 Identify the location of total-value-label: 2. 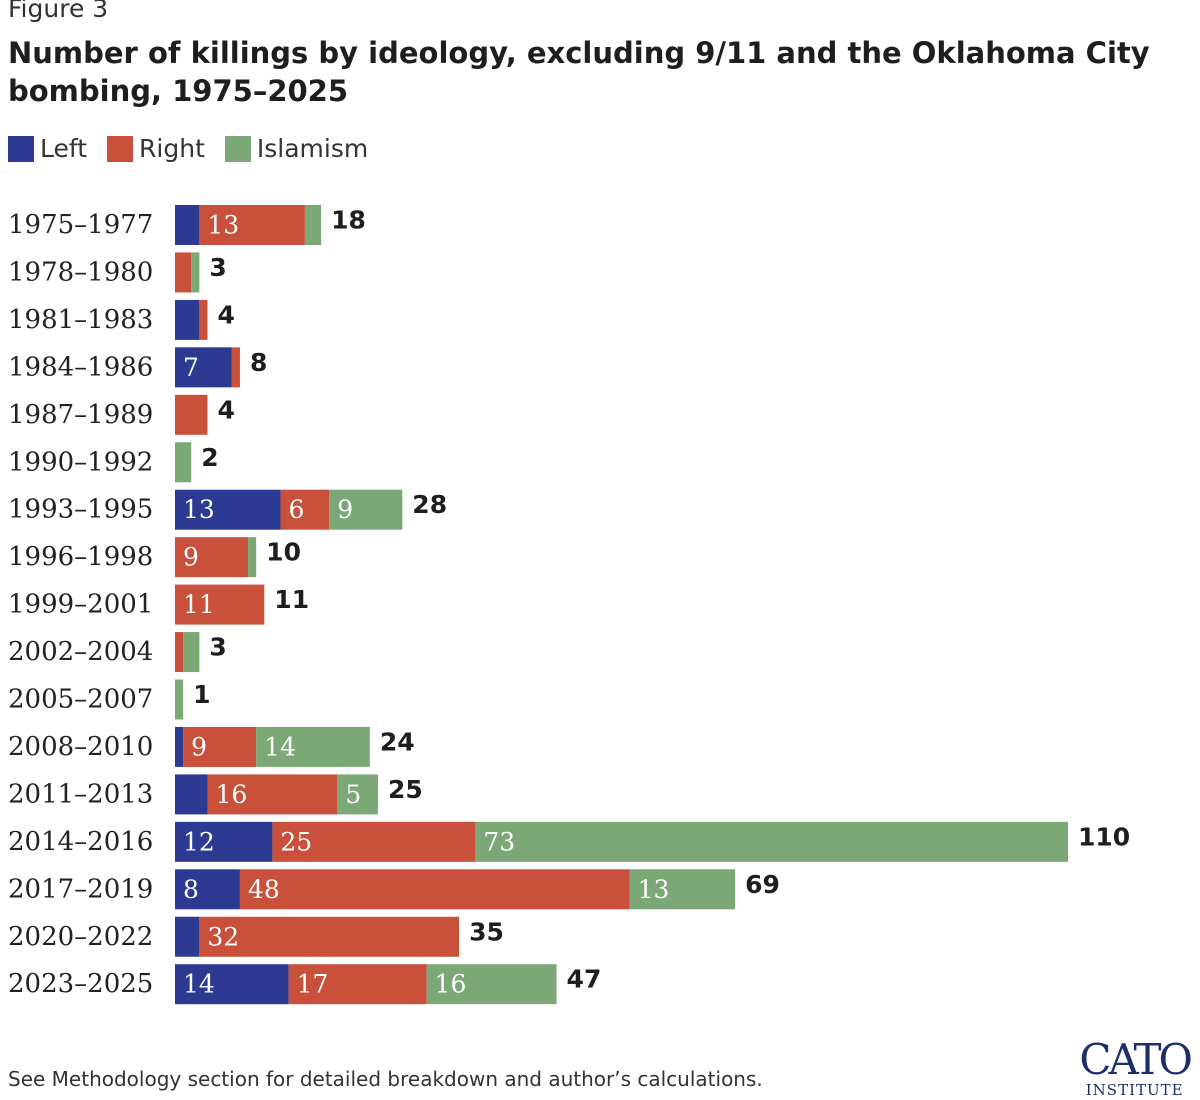
(209, 457).